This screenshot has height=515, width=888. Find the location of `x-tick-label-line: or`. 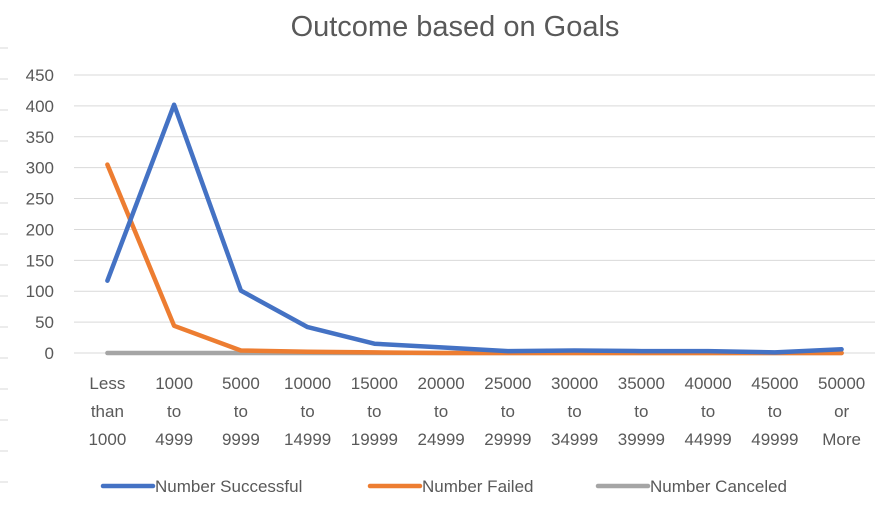

x-tick-label-line: or is located at coordinates (841, 411).